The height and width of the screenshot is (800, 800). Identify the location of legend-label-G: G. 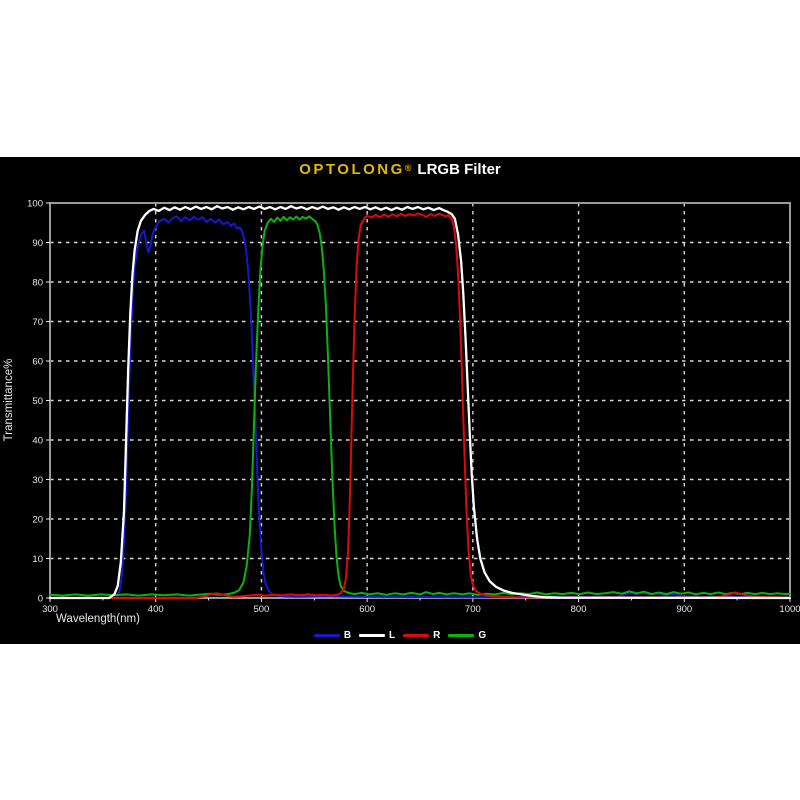
(482, 635).